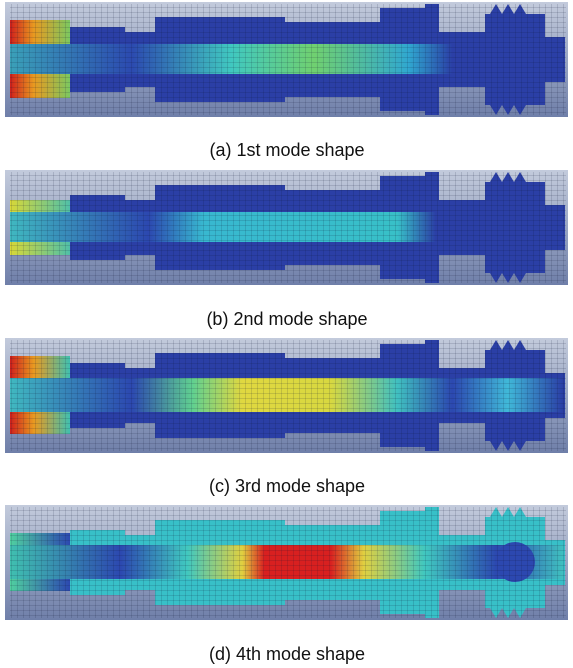  What do you see at coordinates (287, 654) in the screenshot?
I see `caption: (d) 4th mode shape` at bounding box center [287, 654].